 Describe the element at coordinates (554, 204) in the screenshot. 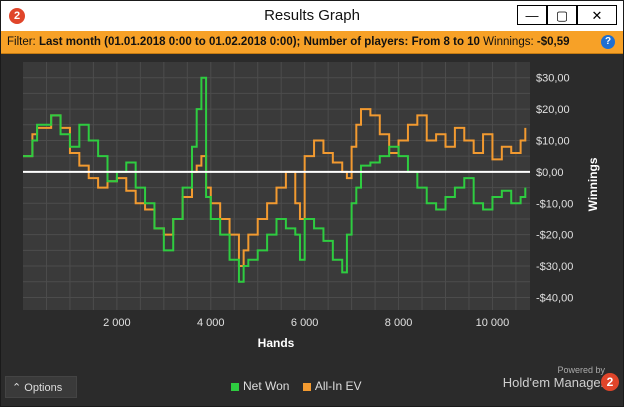

I see `y-tick-label: -$10,00` at that location.